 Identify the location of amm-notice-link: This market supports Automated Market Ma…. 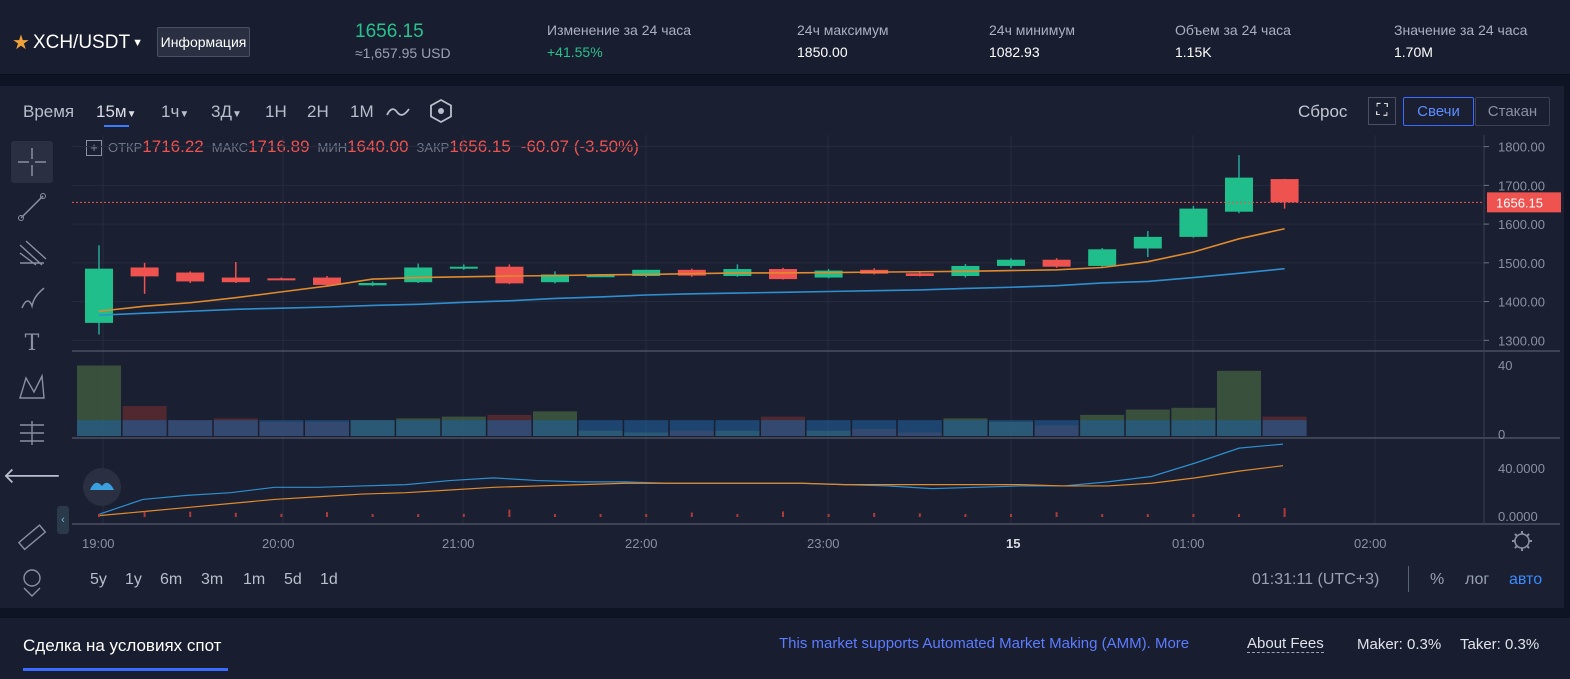
(984, 643).